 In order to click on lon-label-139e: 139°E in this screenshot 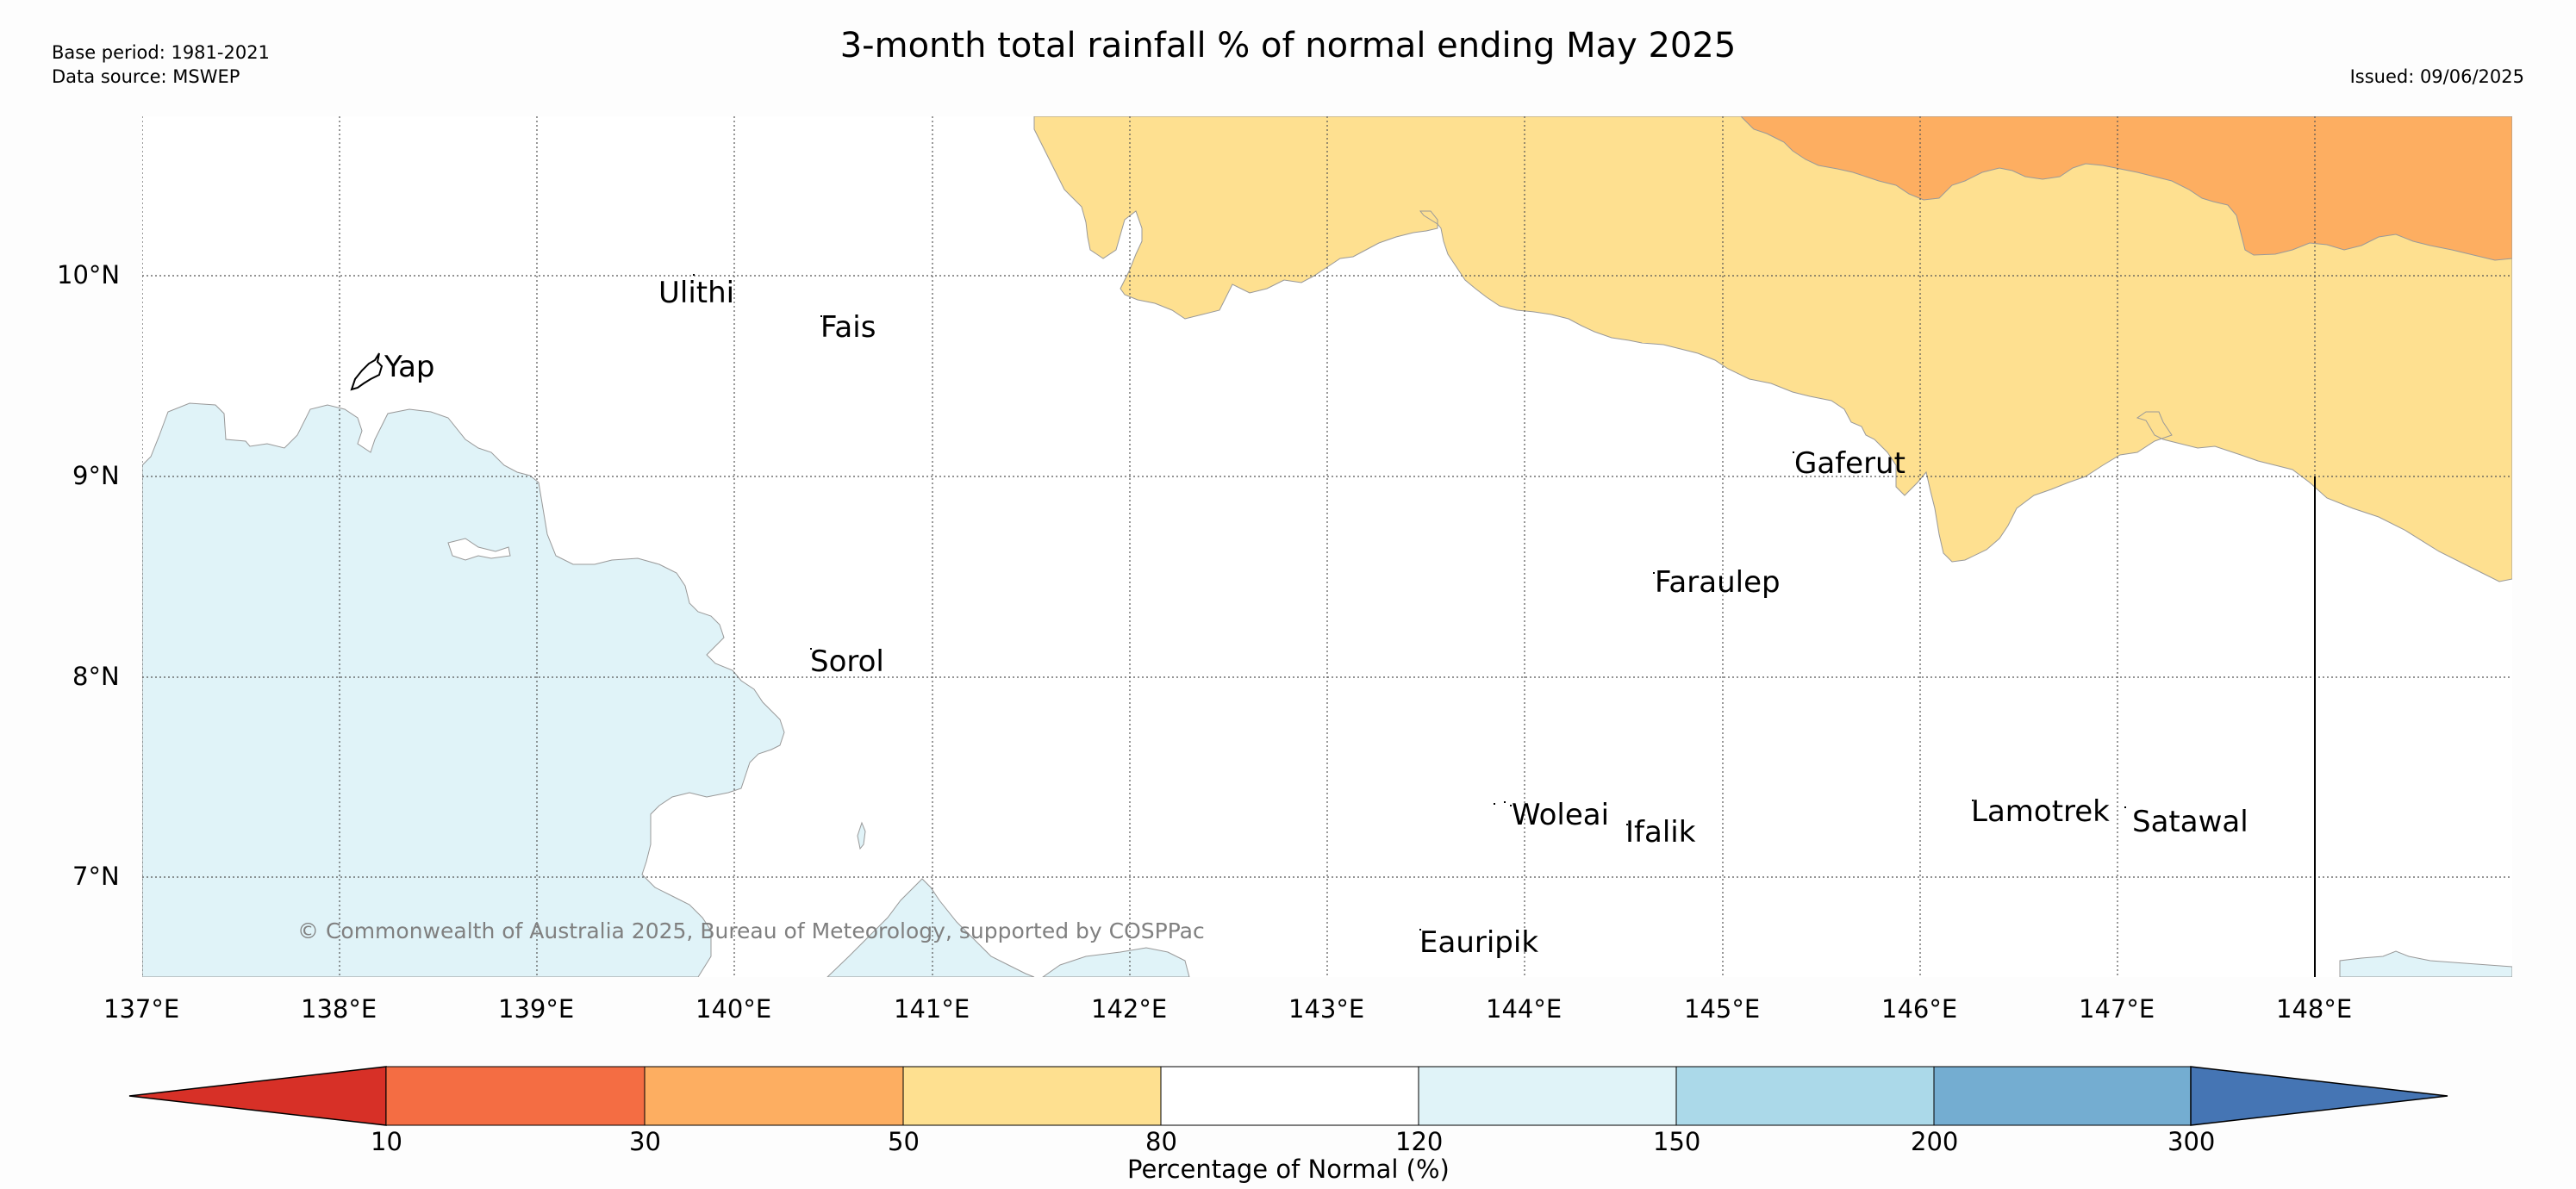, I will do `click(536, 1009)`.